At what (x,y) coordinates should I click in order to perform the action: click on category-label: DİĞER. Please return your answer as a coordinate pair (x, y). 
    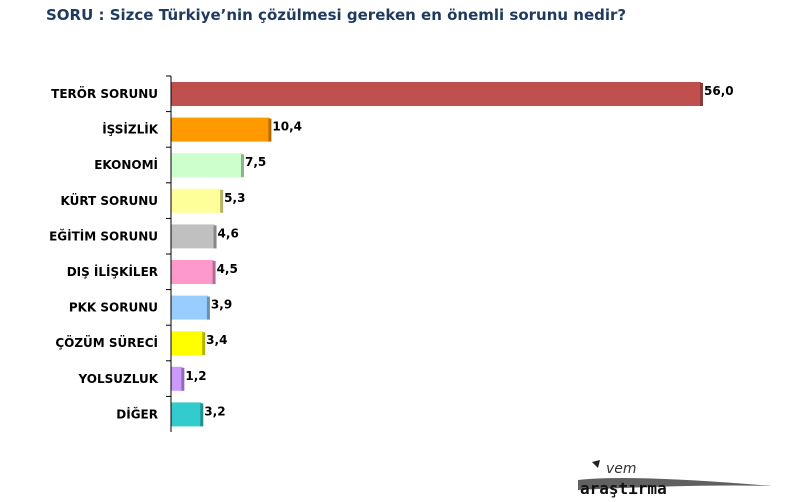
    Looking at the image, I should click on (137, 413).